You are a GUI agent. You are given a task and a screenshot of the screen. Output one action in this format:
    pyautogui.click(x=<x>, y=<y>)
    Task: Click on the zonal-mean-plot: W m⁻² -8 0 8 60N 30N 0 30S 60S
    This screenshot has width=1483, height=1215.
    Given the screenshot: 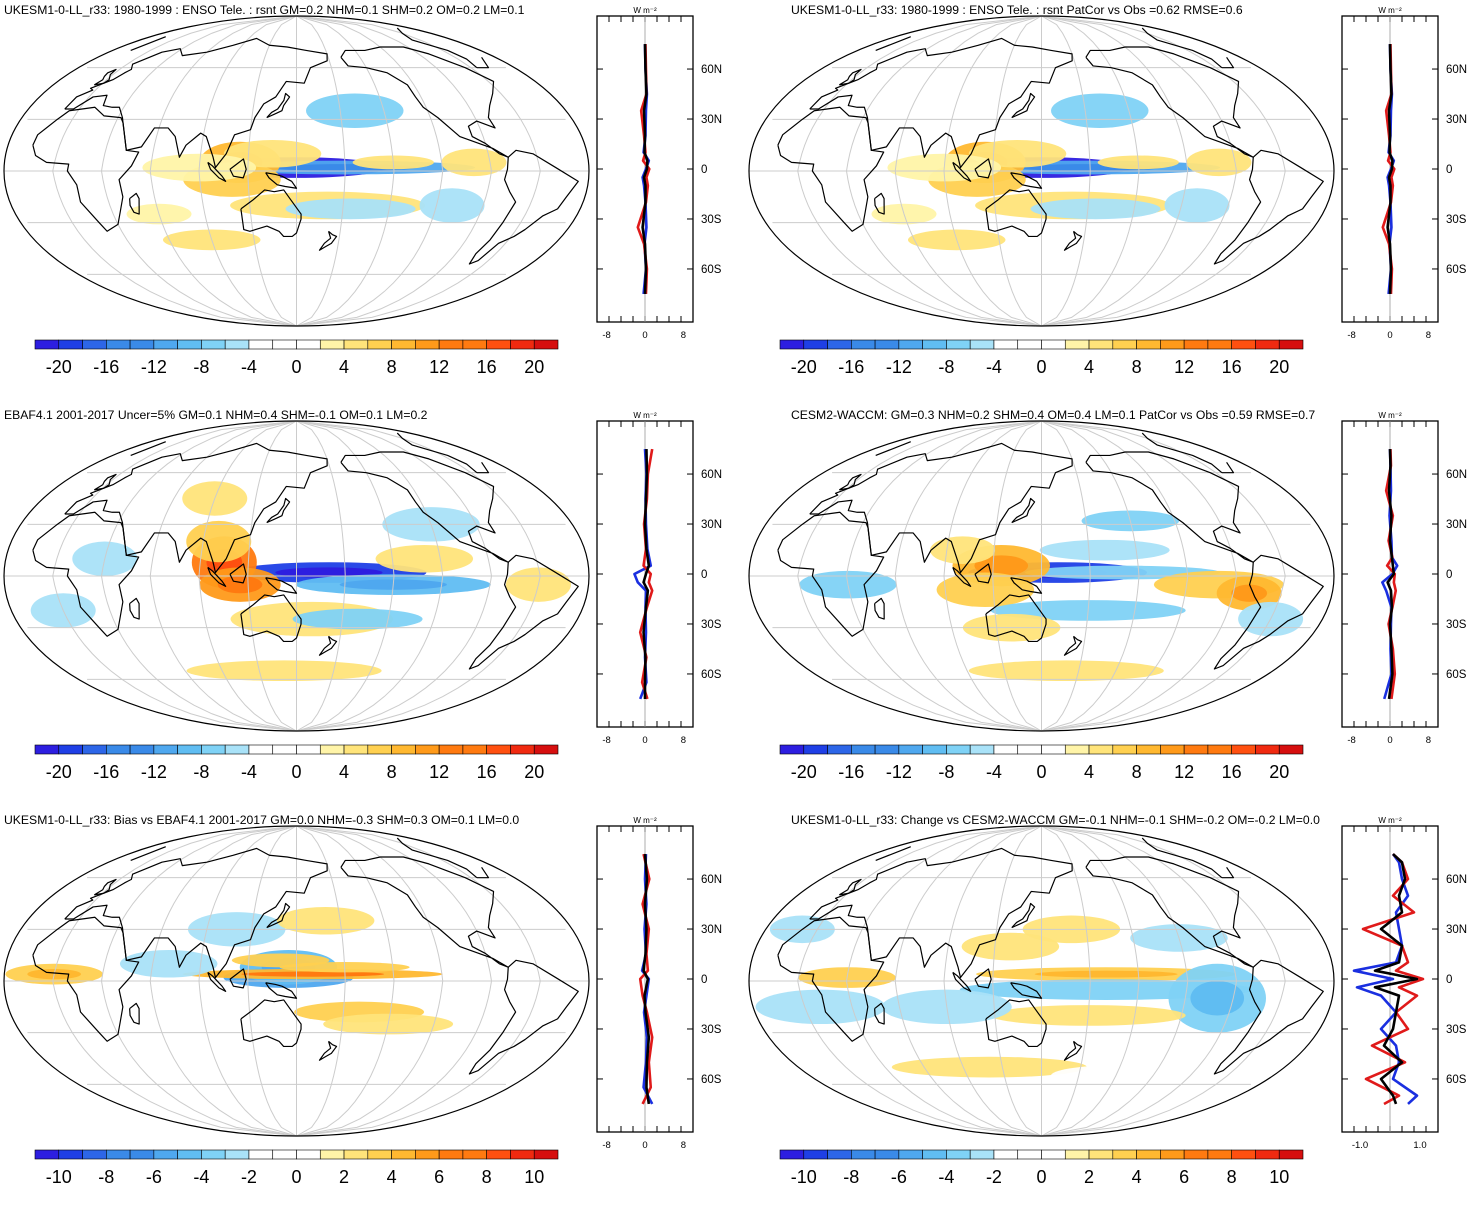 What is the action you would take?
    pyautogui.click(x=659, y=578)
    